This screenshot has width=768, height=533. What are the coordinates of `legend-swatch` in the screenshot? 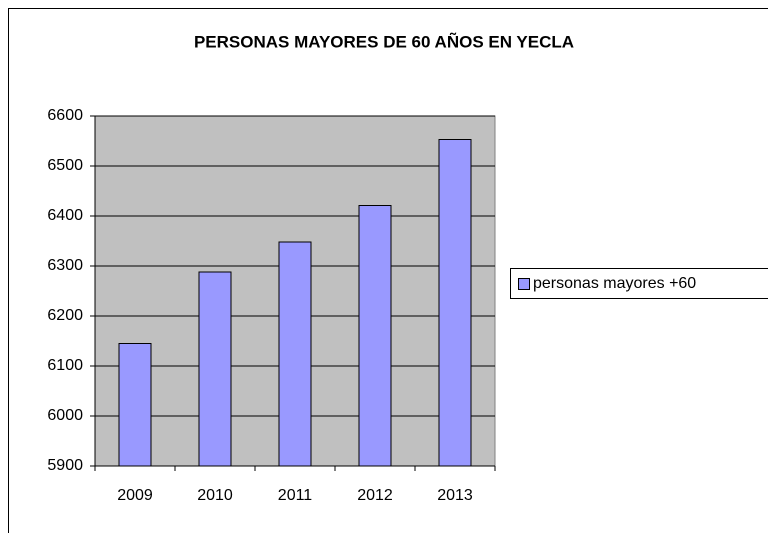 It's located at (524, 284).